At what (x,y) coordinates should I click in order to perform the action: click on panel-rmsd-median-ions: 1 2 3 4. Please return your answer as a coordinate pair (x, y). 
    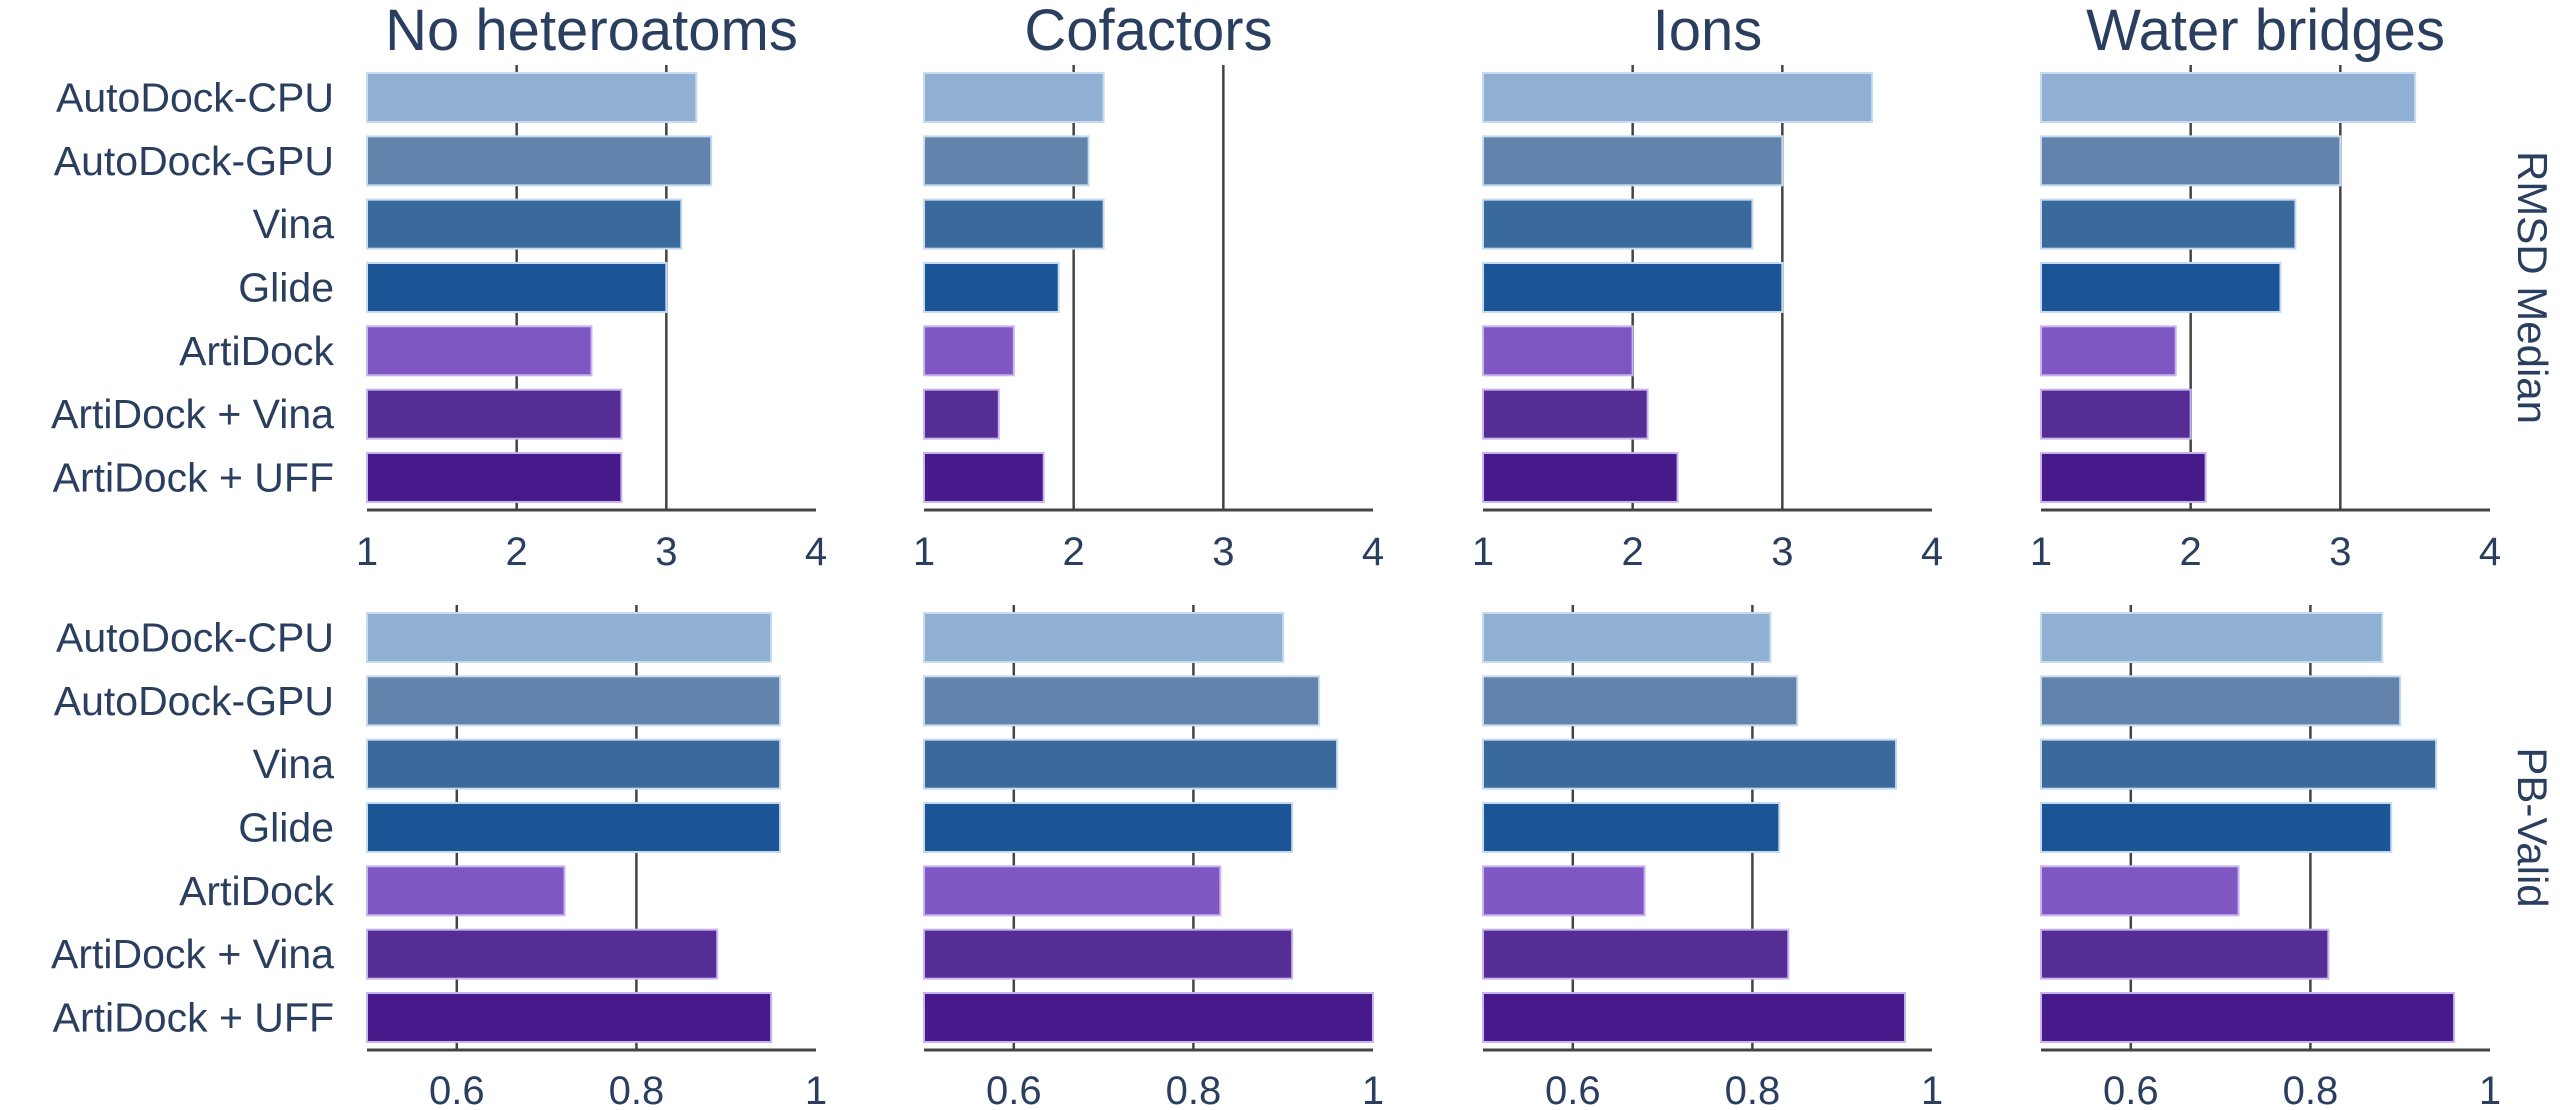
    Looking at the image, I should click on (1707, 319).